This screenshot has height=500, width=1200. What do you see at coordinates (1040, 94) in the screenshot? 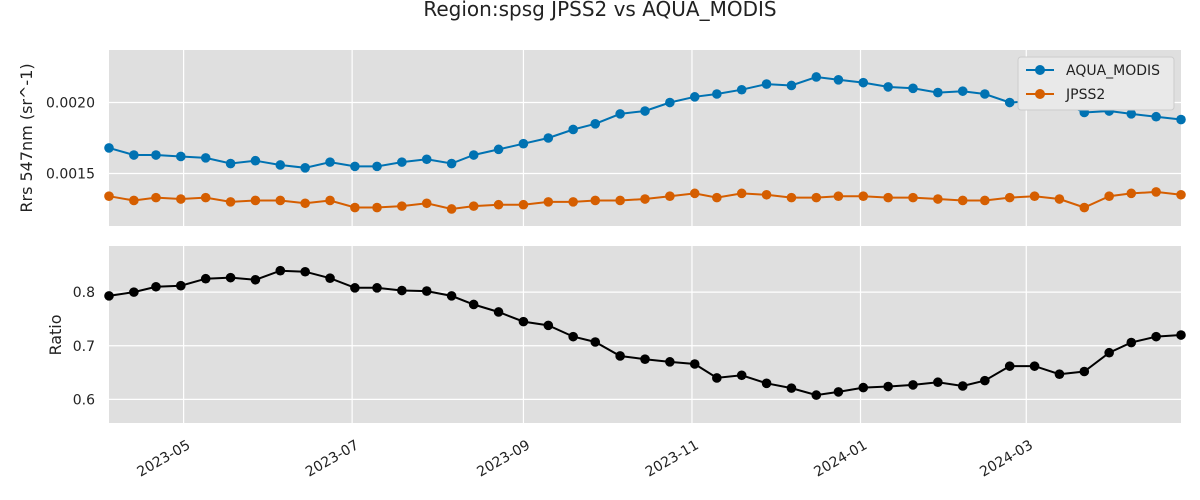
I see `legend-marker-jpss2` at bounding box center [1040, 94].